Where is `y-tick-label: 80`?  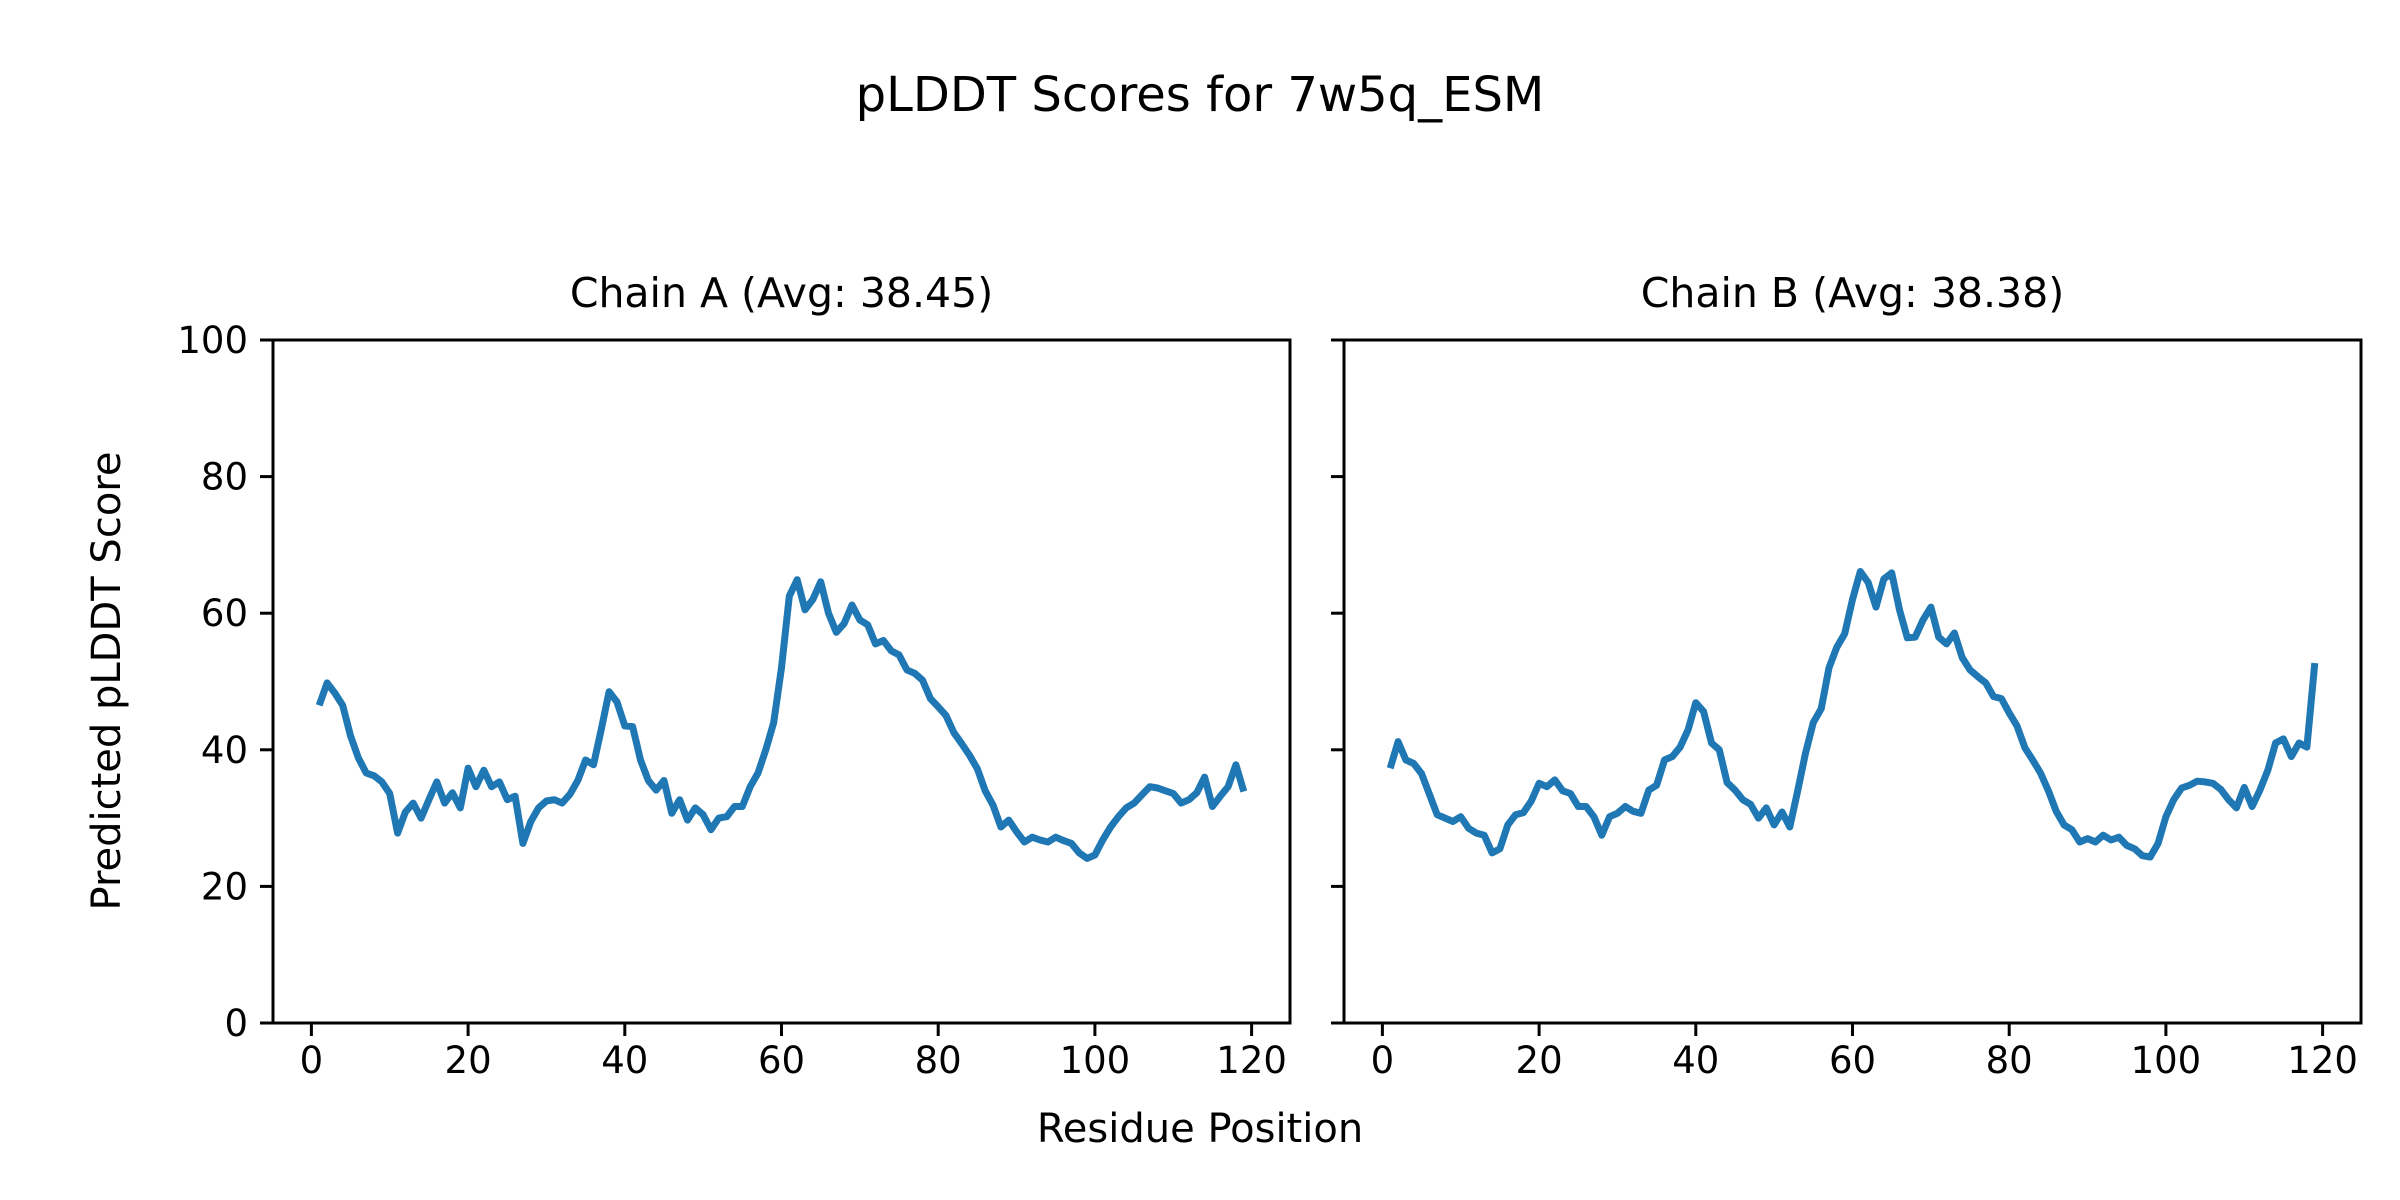
y-tick-label: 80 is located at coordinates (224, 477).